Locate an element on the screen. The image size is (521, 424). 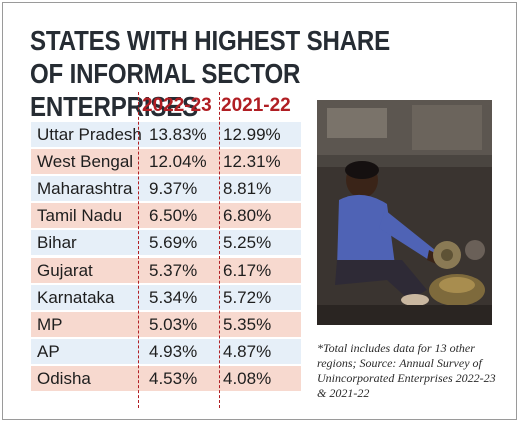
state-name: West Bengal is located at coordinates (85, 162).